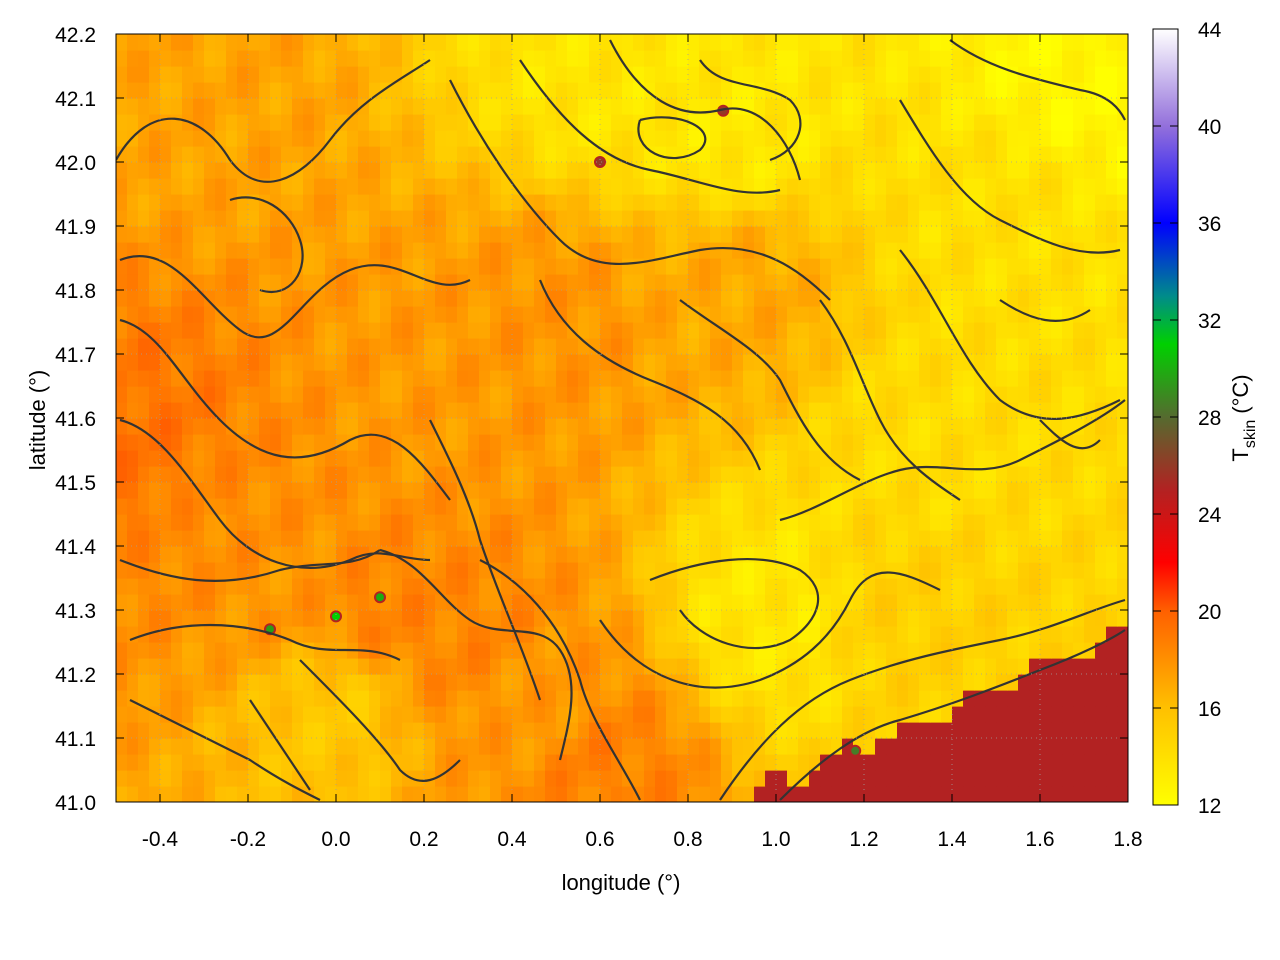  Describe the element at coordinates (1039, 839) in the screenshot. I see `x-tick-label: 1.6` at that location.